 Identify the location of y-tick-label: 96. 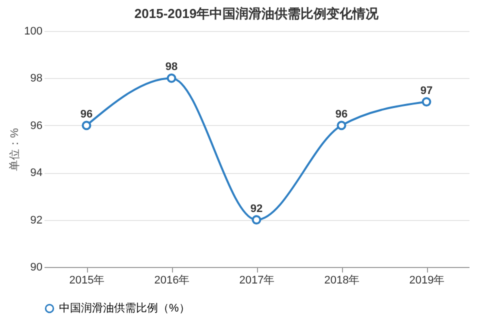
(36, 126).